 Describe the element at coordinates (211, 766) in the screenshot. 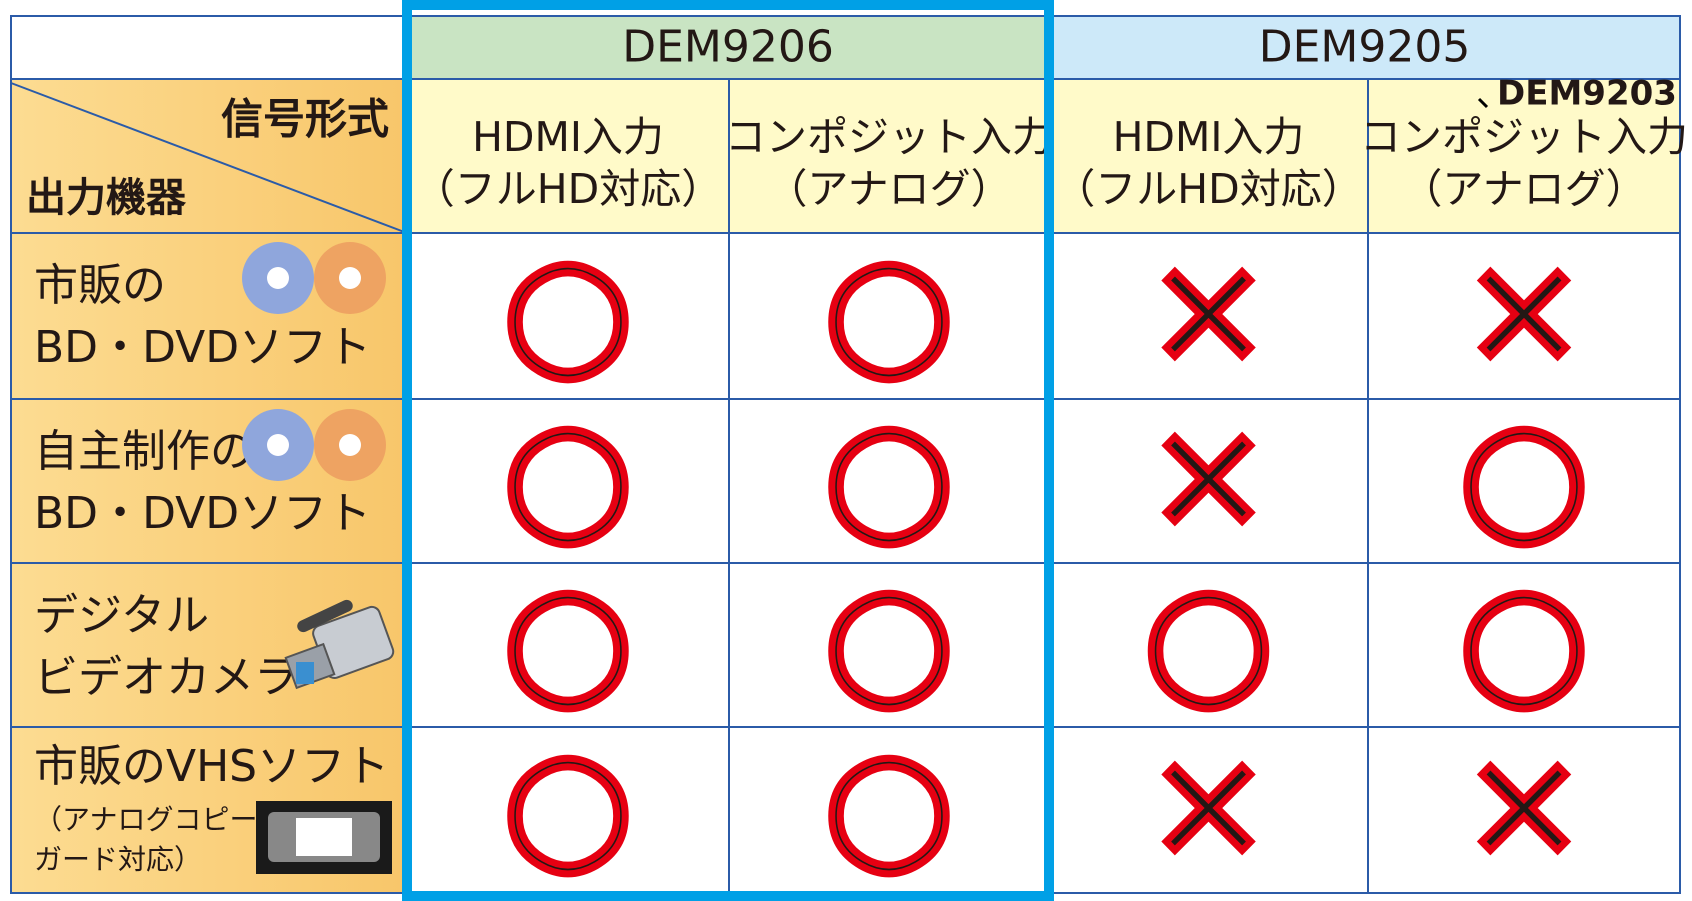

I see `row-title: 市販のVHSソフト` at that location.